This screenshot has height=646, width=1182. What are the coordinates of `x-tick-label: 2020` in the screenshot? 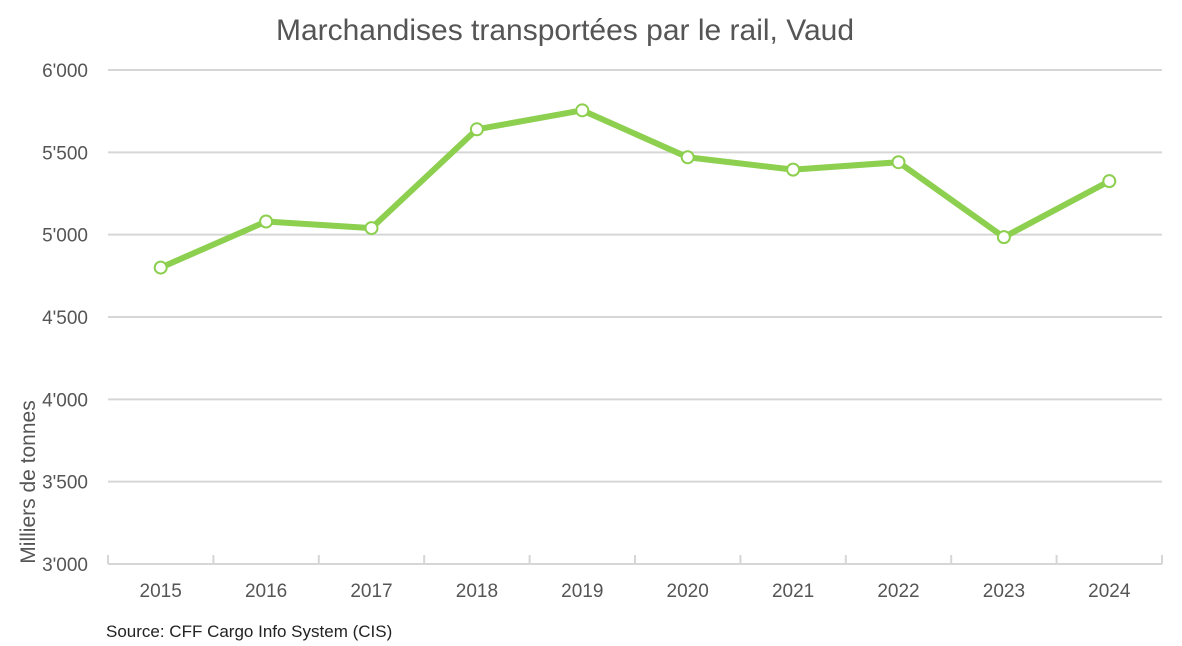 It's located at (688, 591).